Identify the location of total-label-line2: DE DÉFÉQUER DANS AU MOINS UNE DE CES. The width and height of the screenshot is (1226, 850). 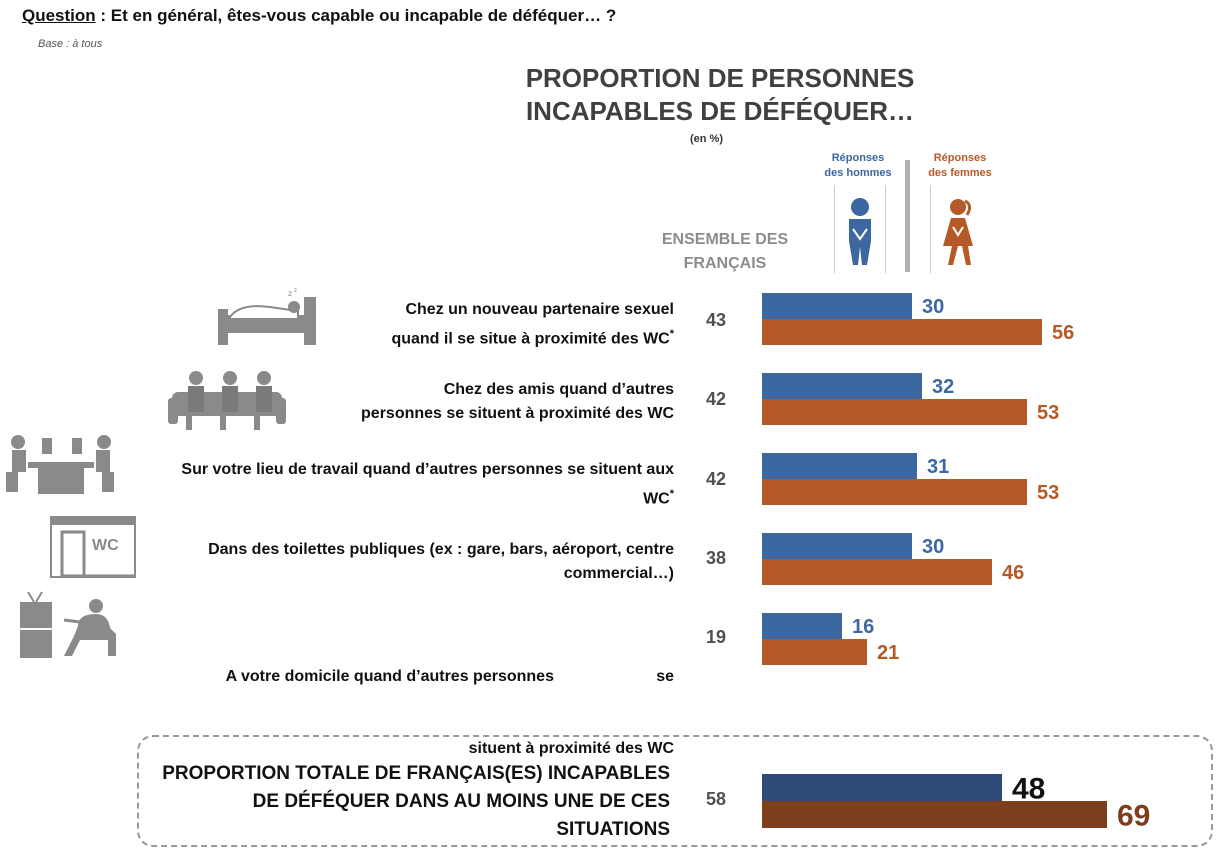
(461, 801).